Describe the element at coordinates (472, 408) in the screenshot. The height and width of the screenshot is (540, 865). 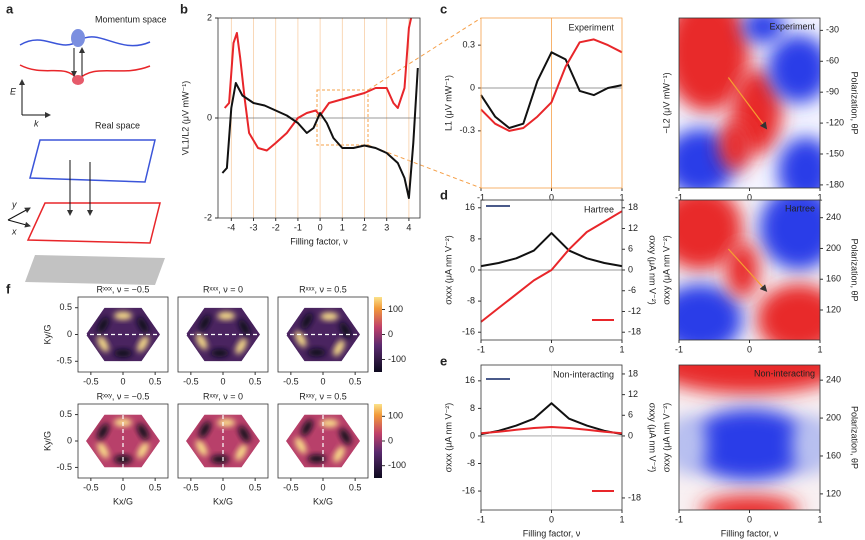
I see `y-tick-label: 8` at that location.